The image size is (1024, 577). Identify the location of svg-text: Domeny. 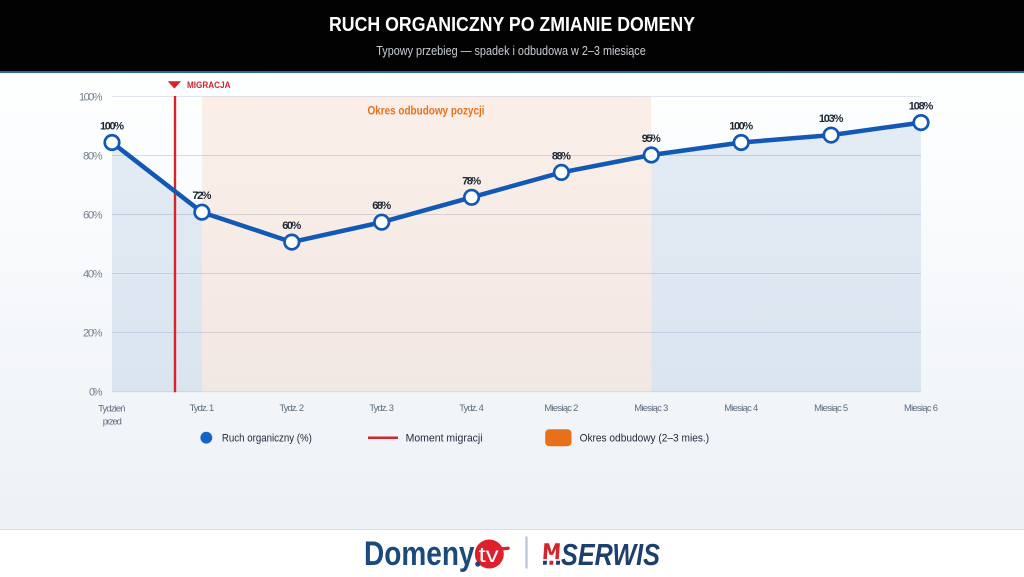
(419, 554).